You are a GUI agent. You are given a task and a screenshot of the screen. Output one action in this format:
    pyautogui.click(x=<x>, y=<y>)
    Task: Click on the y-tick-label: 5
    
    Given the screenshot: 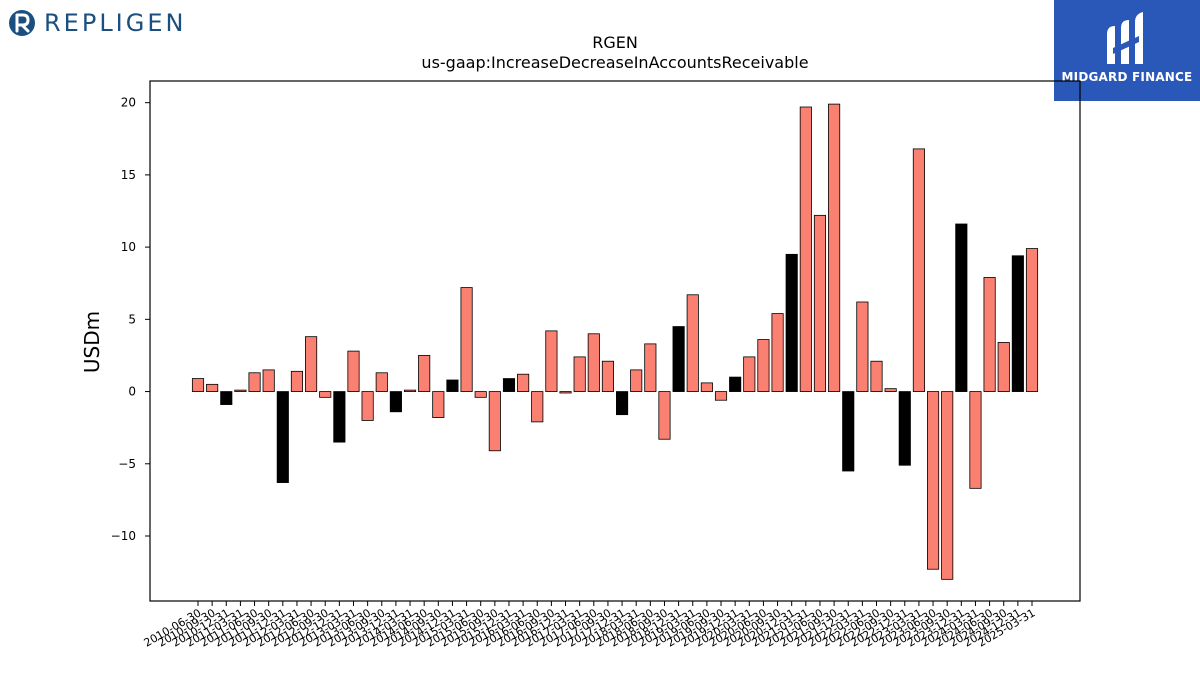 What is the action you would take?
    pyautogui.click(x=132, y=319)
    